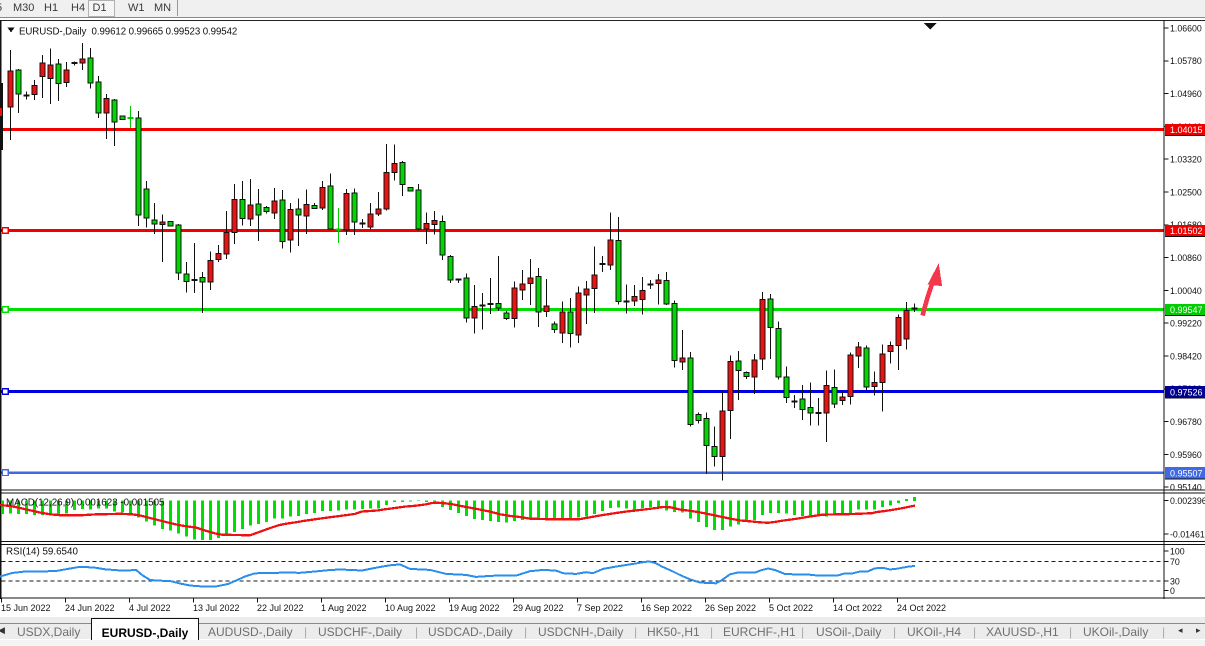 This screenshot has height=646, width=1205. I want to click on svg-text: 24 Oct 2022, so click(921, 608).